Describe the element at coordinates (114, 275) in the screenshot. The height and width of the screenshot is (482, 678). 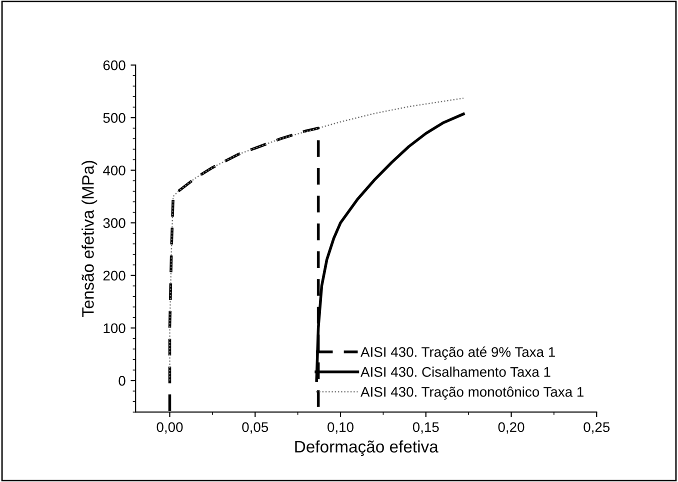
I see `y-tick-label: 200` at that location.